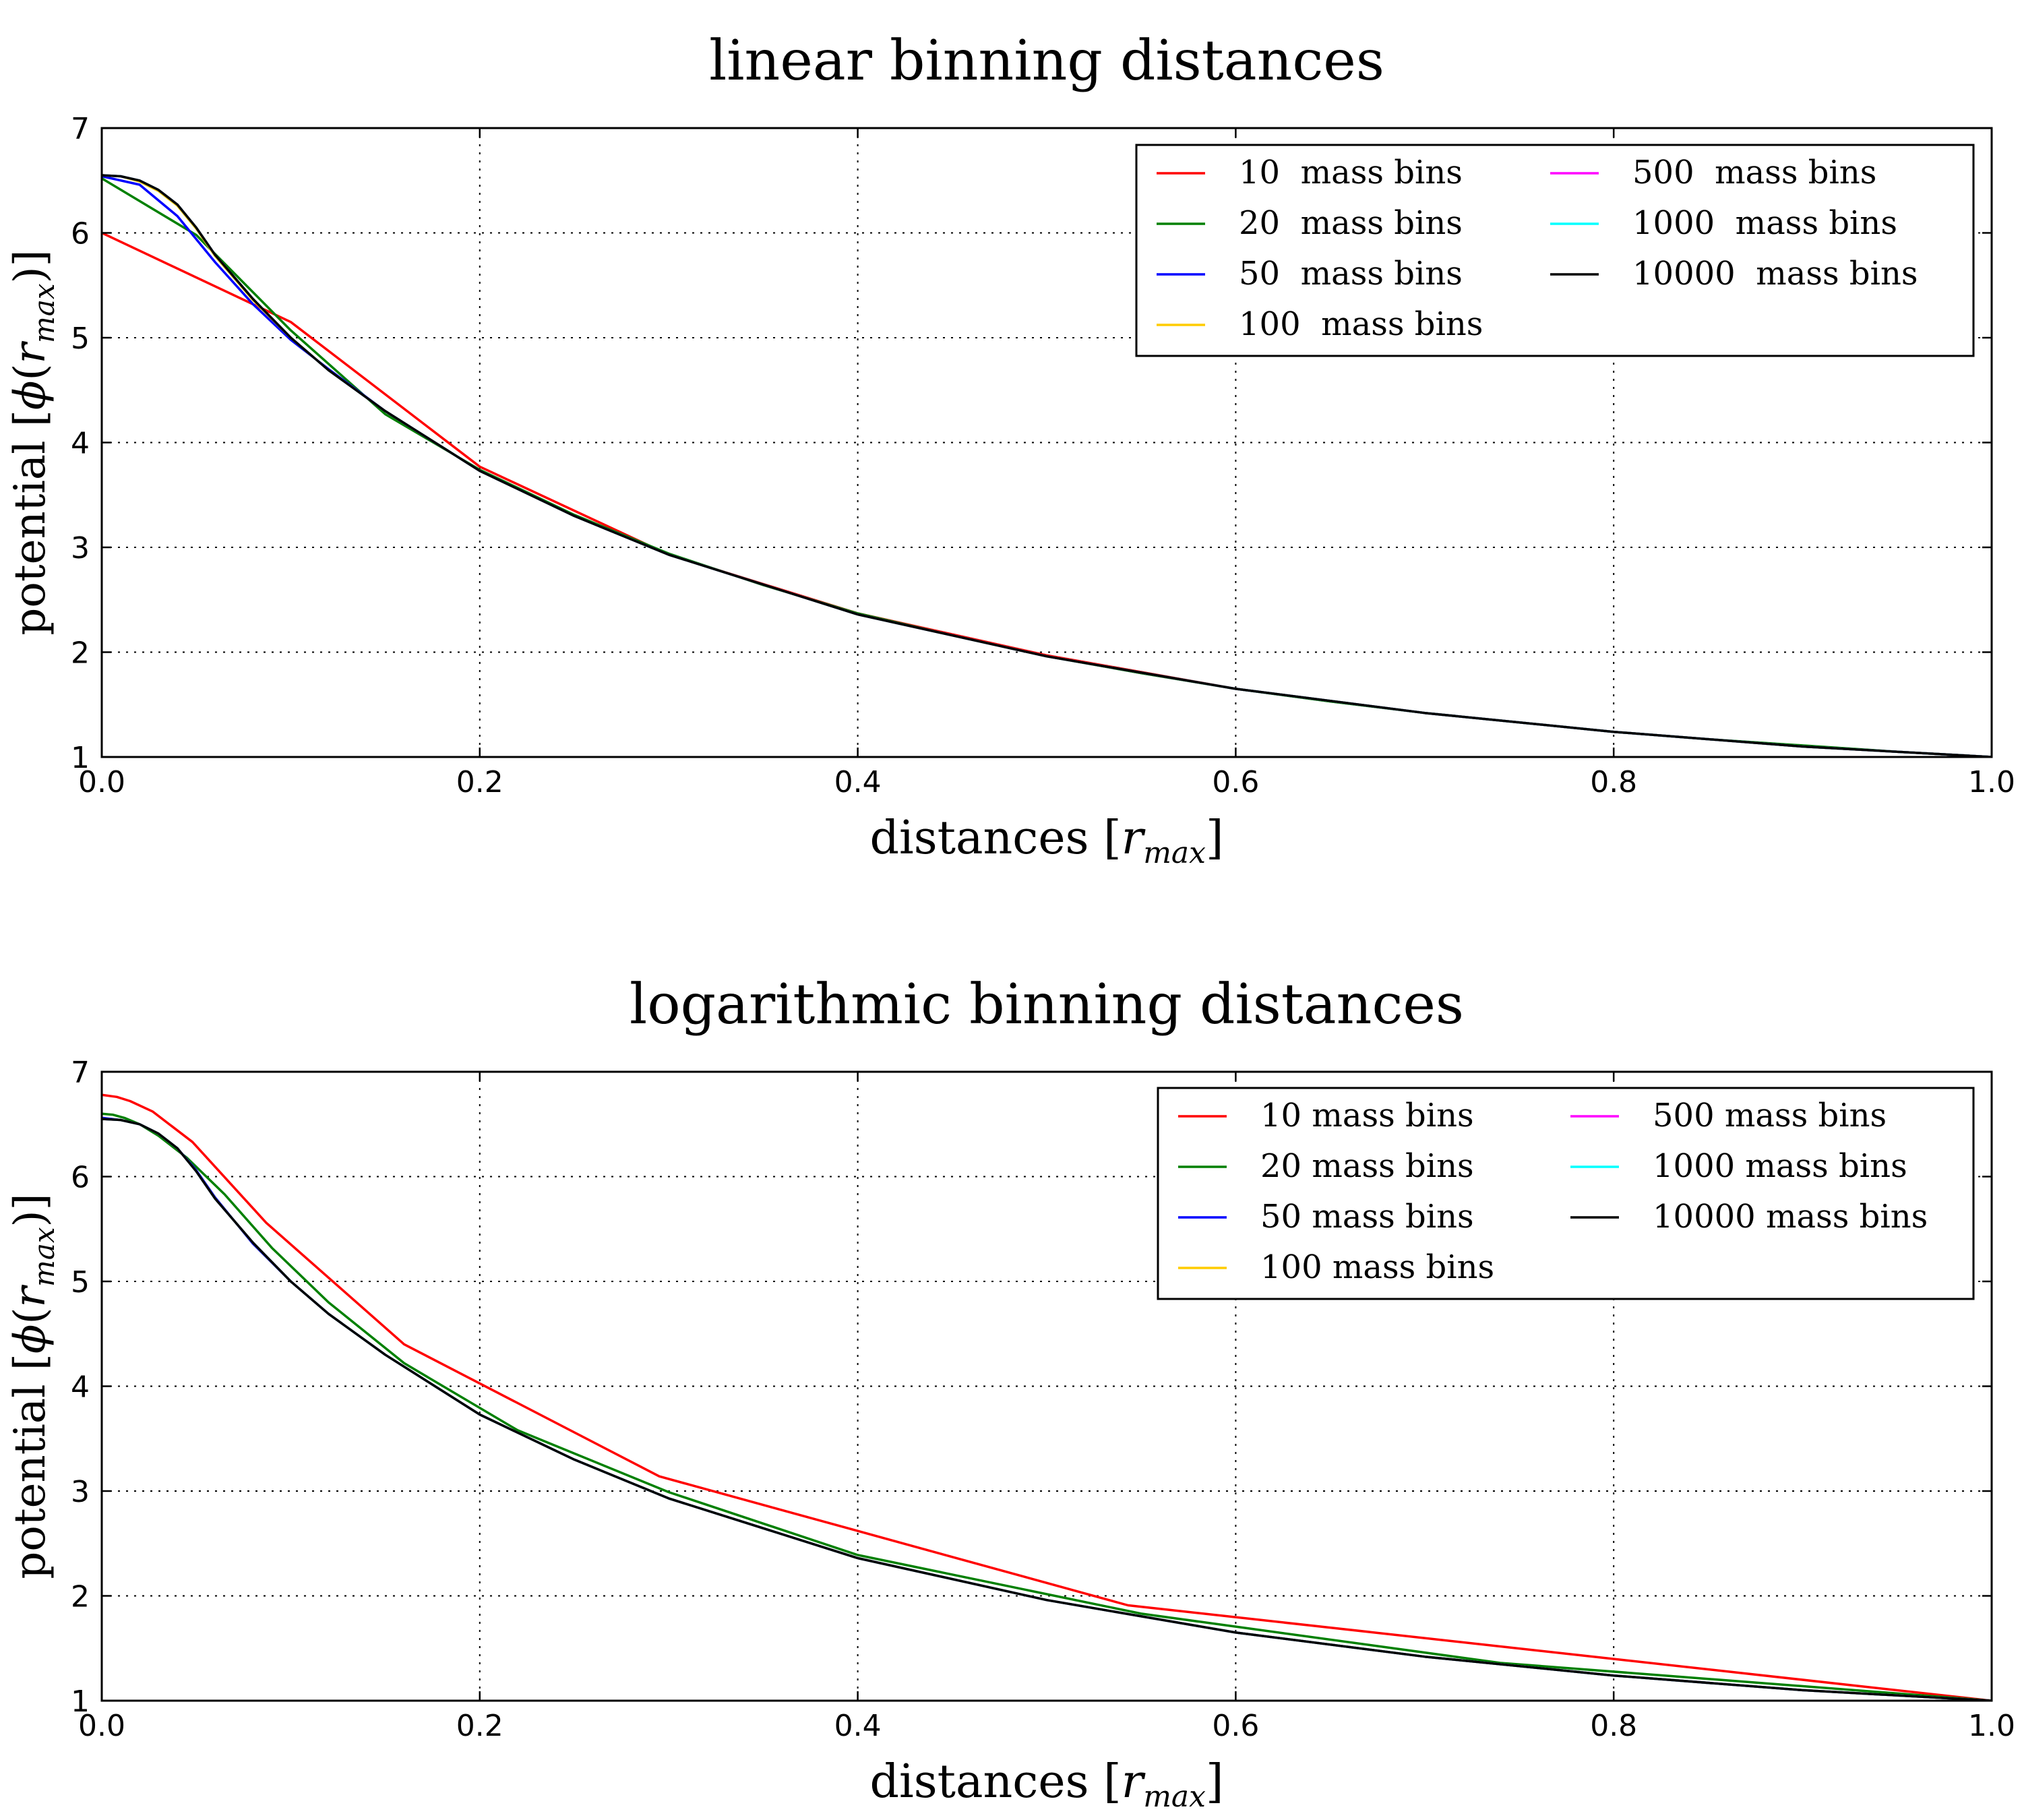 The width and height of the screenshot is (2022, 1820). What do you see at coordinates (1047, 1005) in the screenshot?
I see `chart-title: logarithmic binning distances` at bounding box center [1047, 1005].